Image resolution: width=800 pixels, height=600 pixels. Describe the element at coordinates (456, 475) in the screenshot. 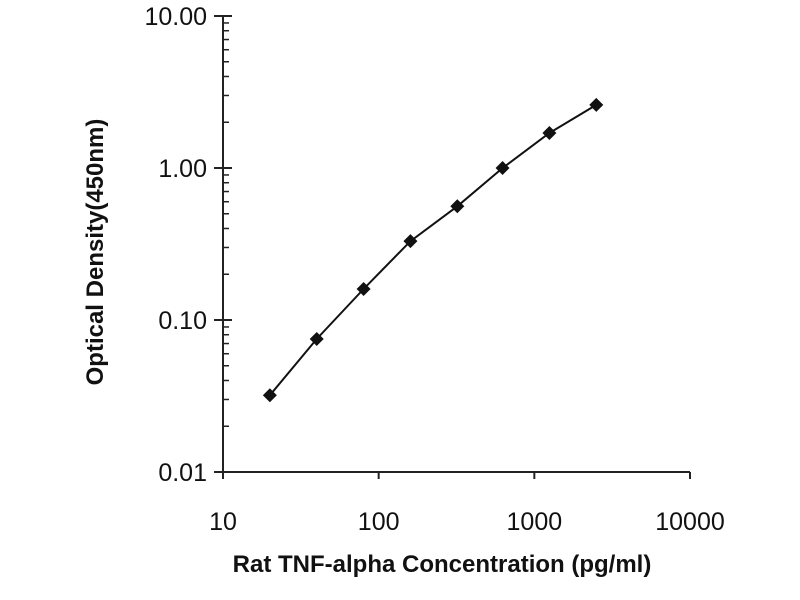

I see `x-major-ticks` at that location.